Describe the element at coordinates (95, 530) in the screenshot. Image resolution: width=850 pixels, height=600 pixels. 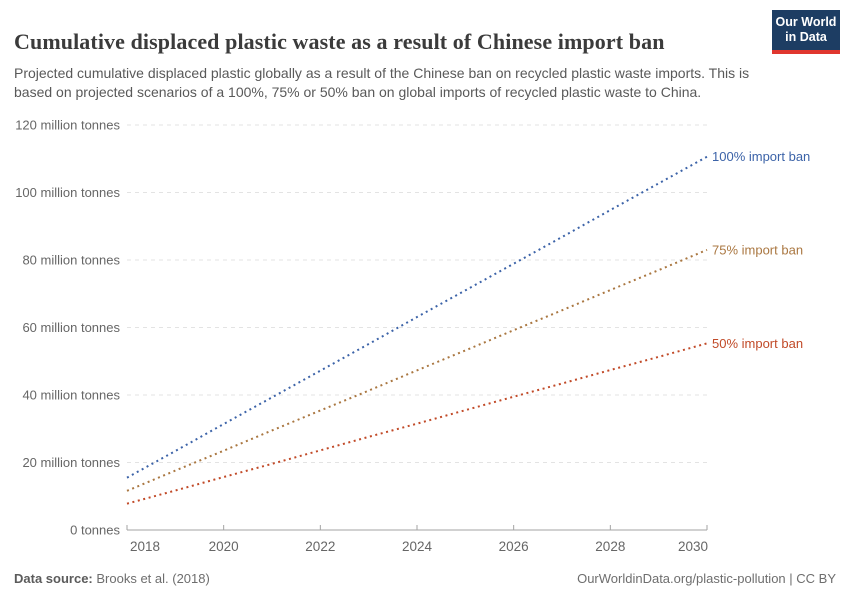
I see `y-tick-label-0: 0 tonnes` at that location.